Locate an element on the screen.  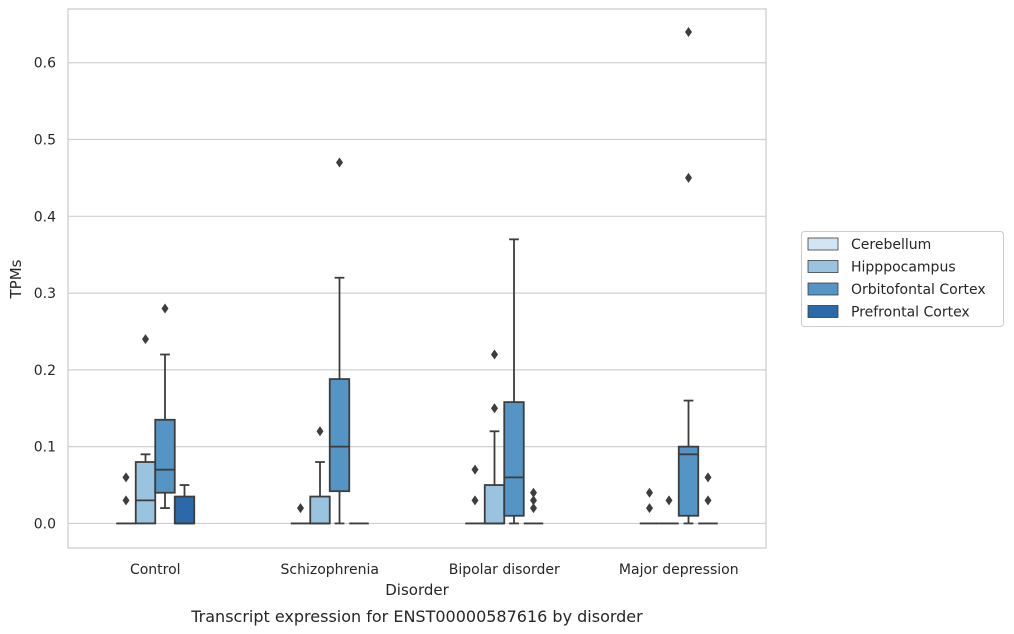
y-tick-label: 0.6 is located at coordinates (45, 64).